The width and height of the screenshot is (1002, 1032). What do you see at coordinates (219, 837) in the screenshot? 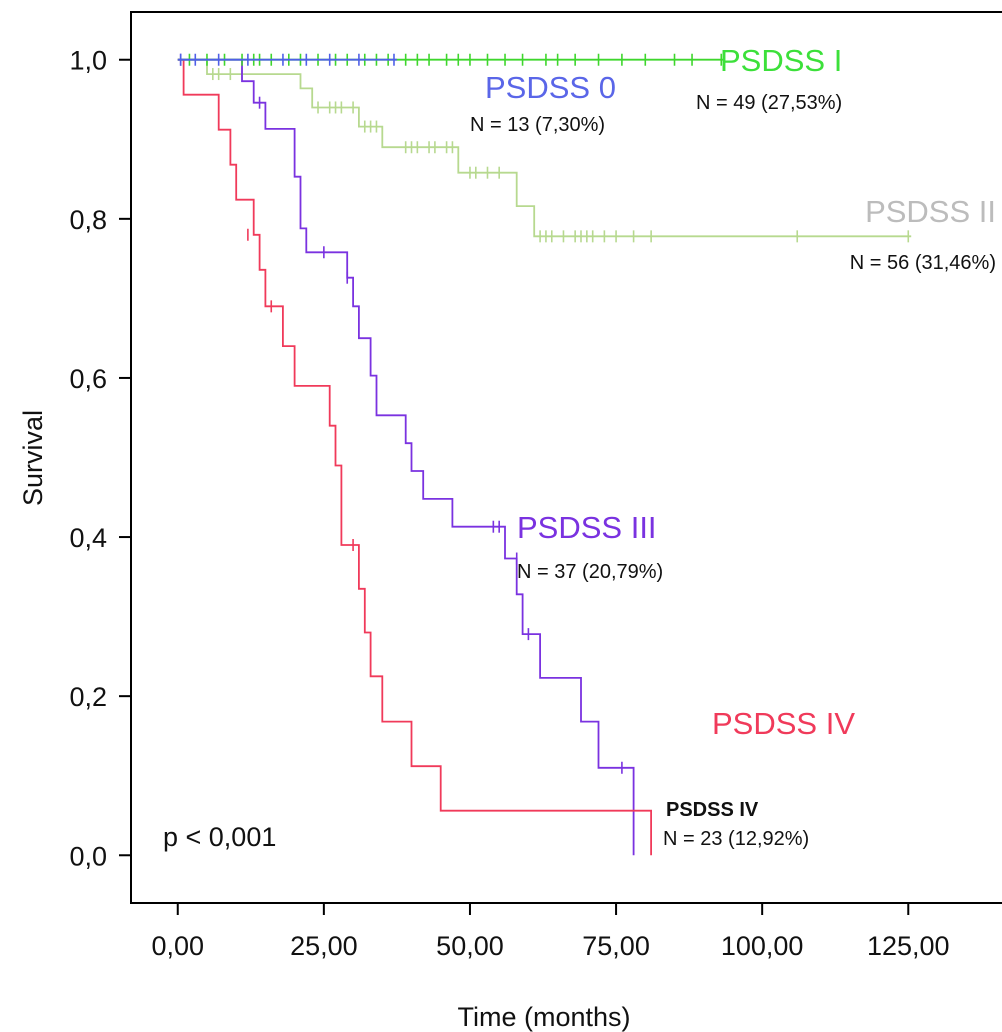
I see `p-value: p < 0,001` at bounding box center [219, 837].